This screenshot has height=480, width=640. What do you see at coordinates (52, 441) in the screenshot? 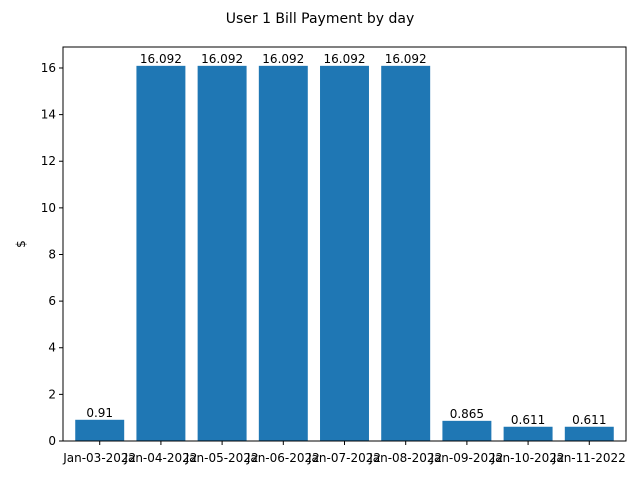
I see `y-tick-label: 0` at bounding box center [52, 441].